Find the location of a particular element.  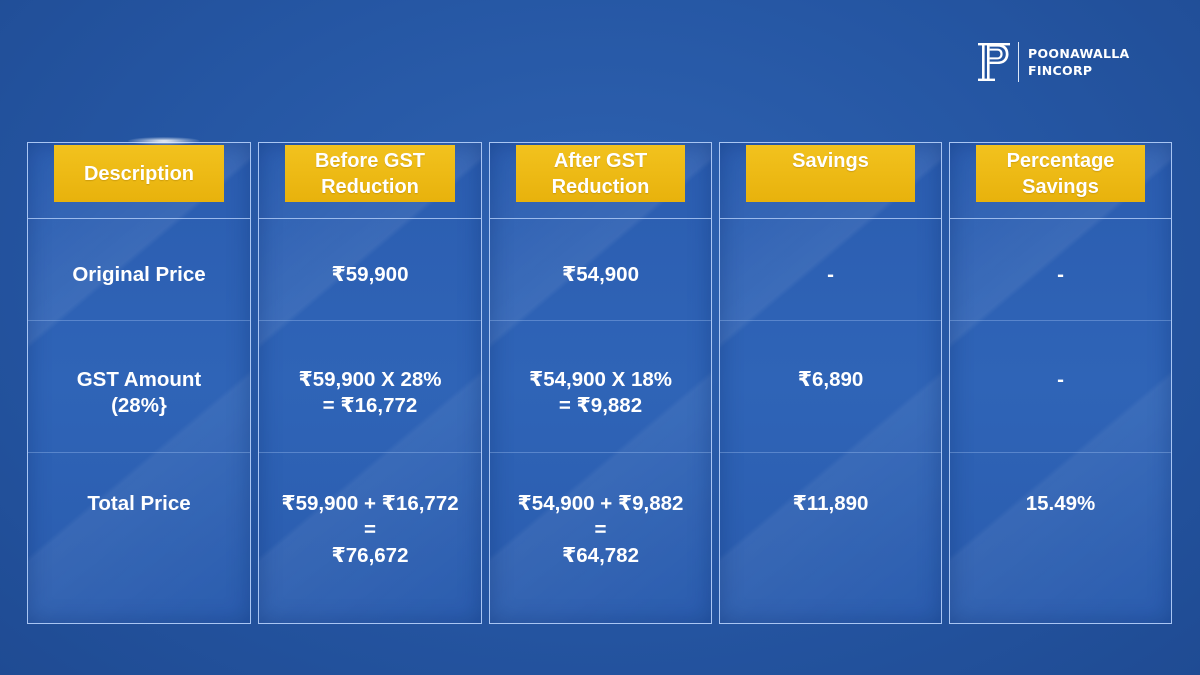

table-cell: 15.49% is located at coordinates (1060, 504).